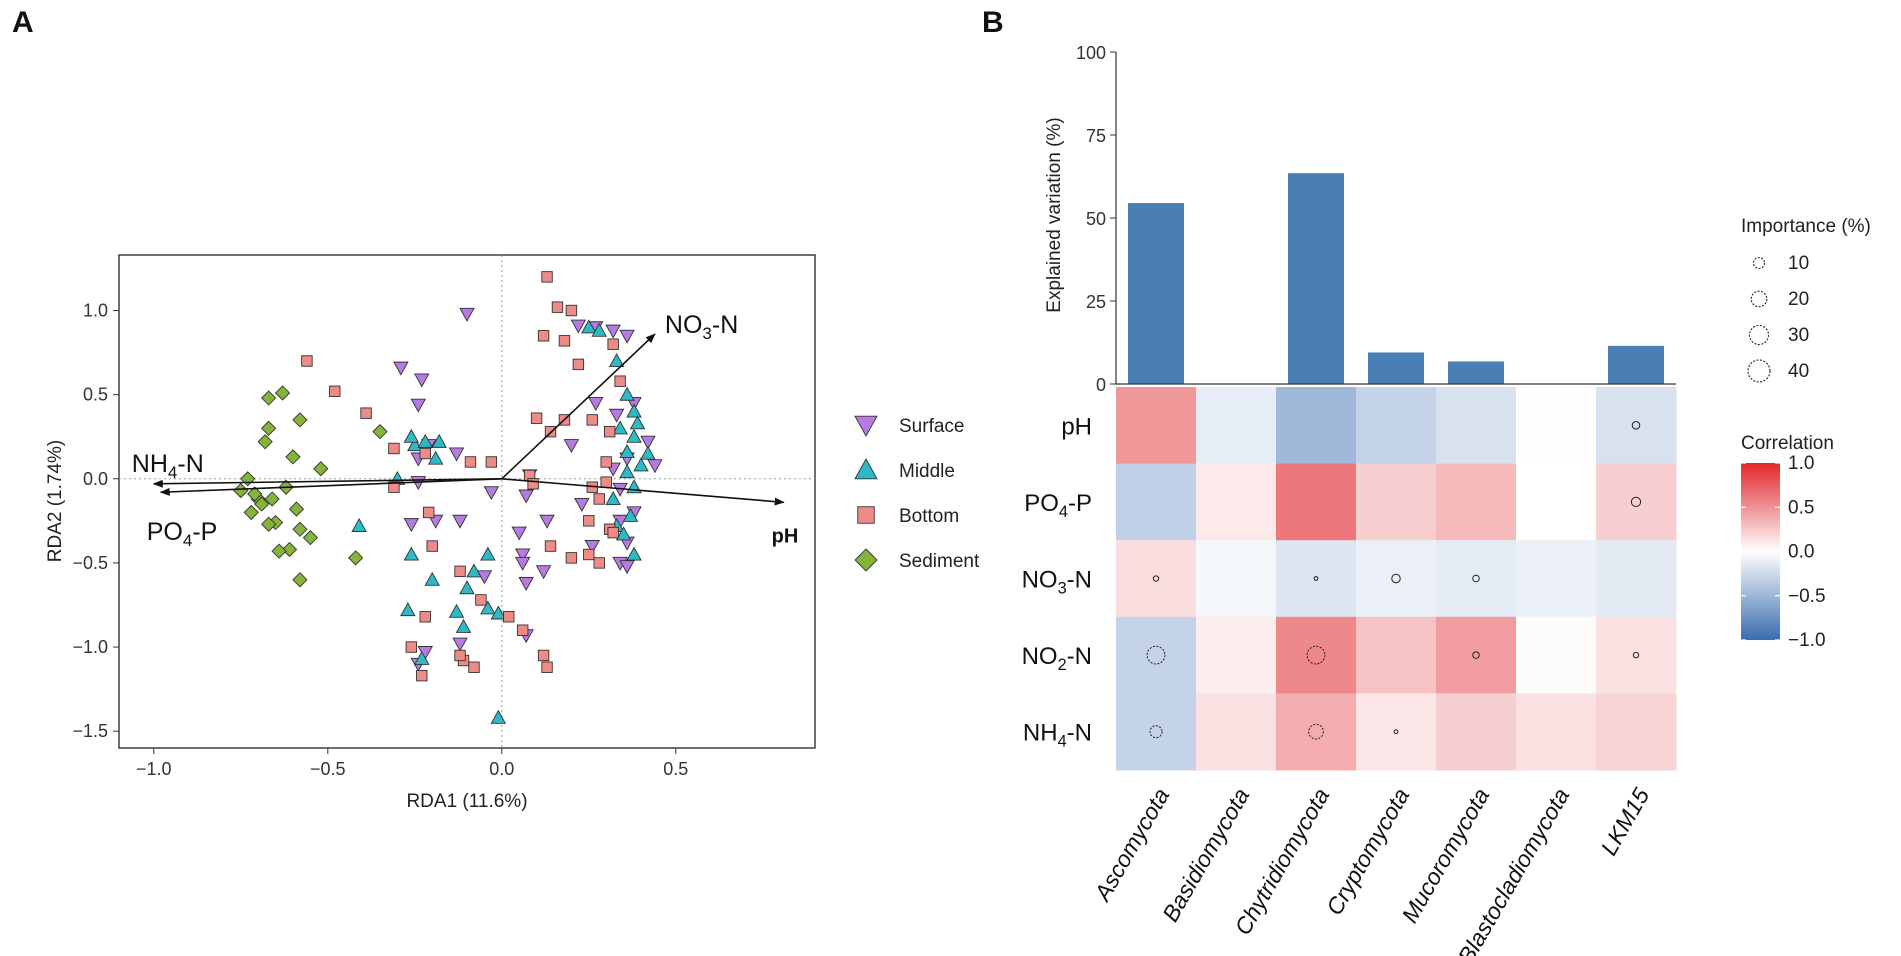 The image size is (1901, 956). Describe the element at coordinates (1806, 299) in the screenshot. I see `importance-legend: Importance (%) 10 20 30 40` at that location.